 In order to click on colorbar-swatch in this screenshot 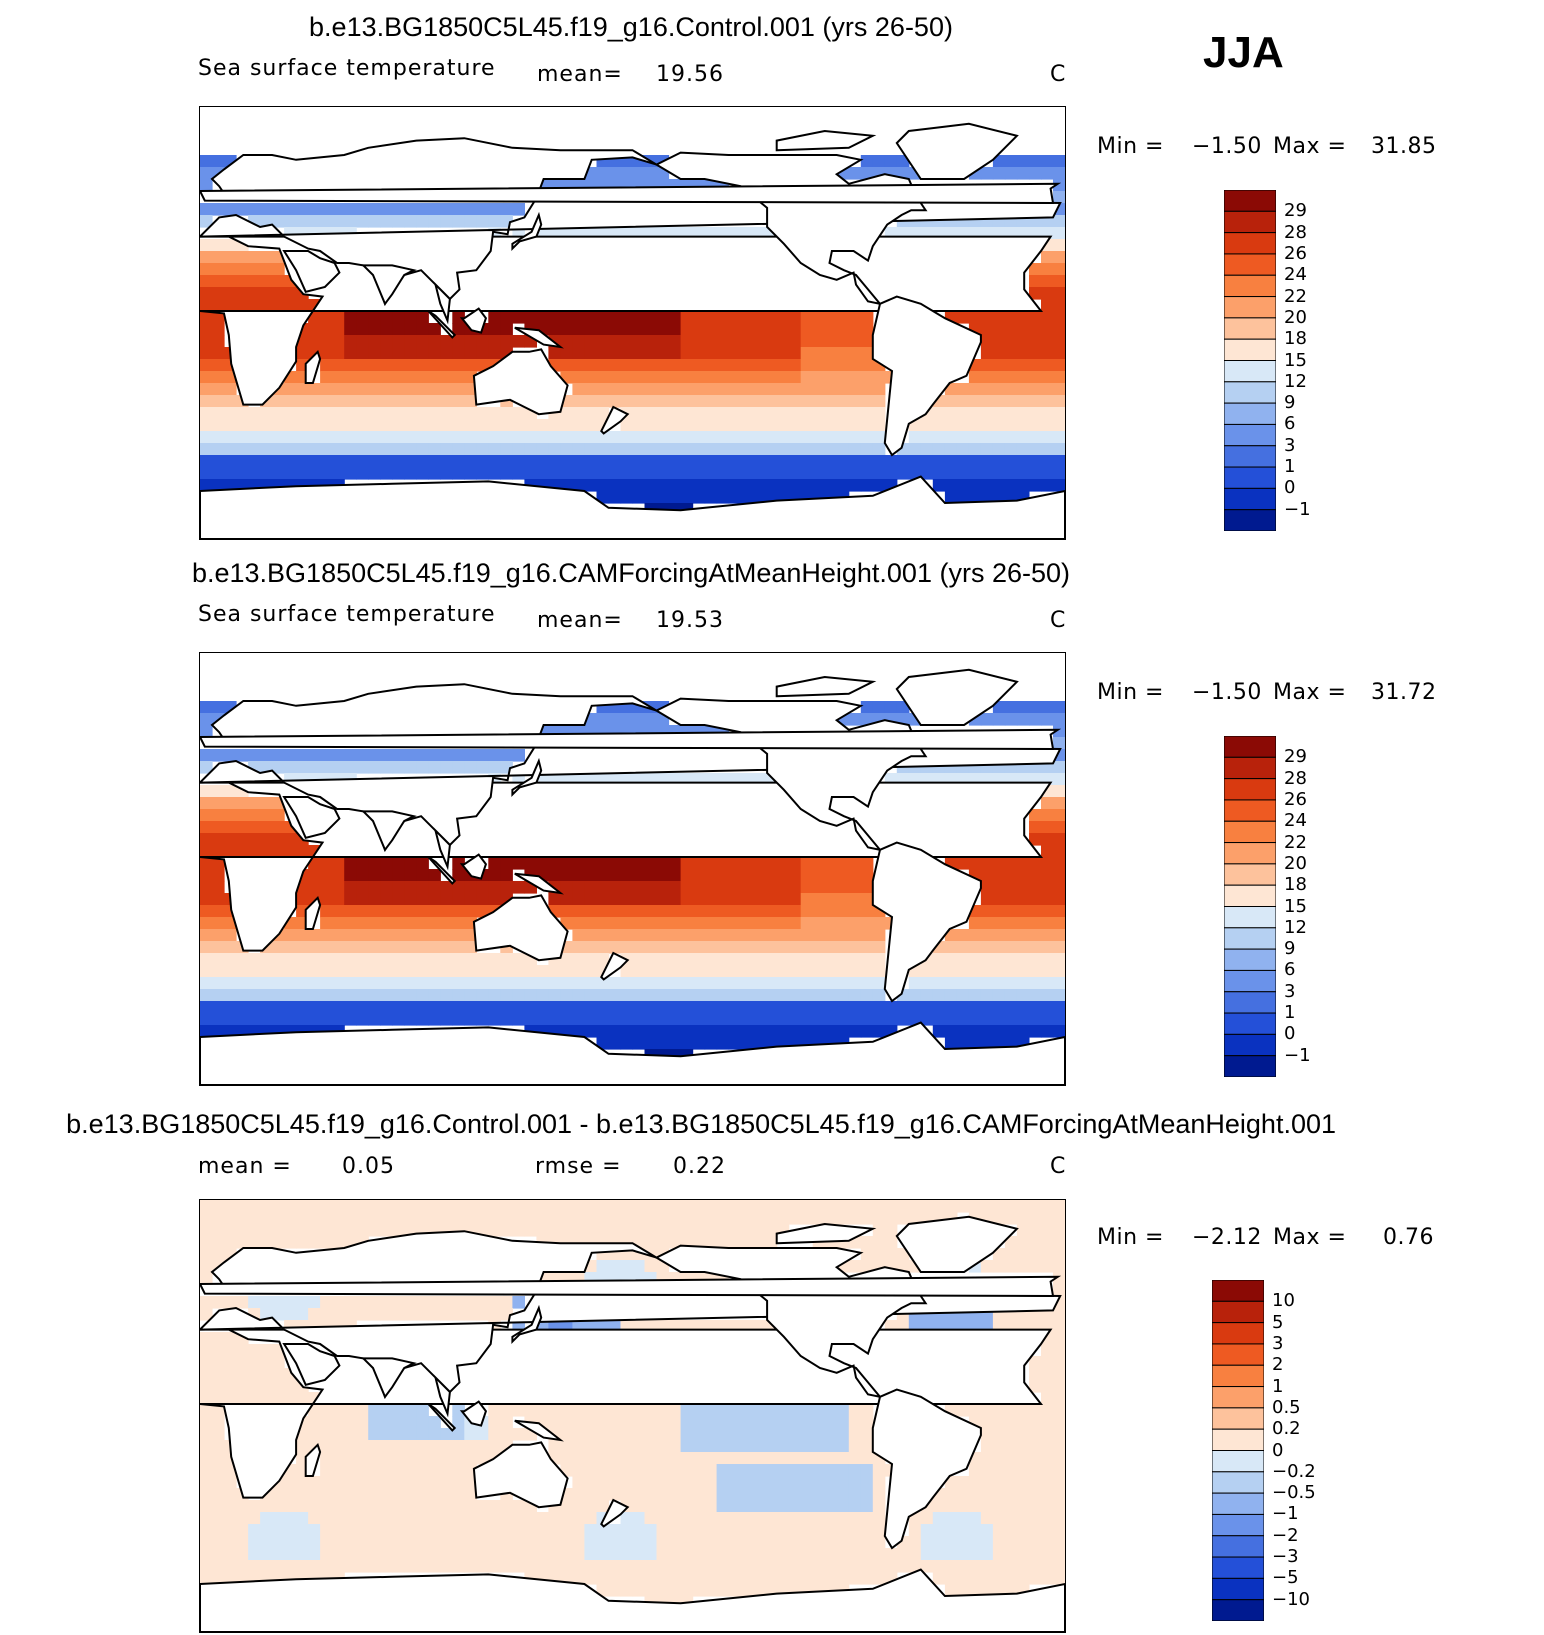, I will do `click(1238, 1354)`.